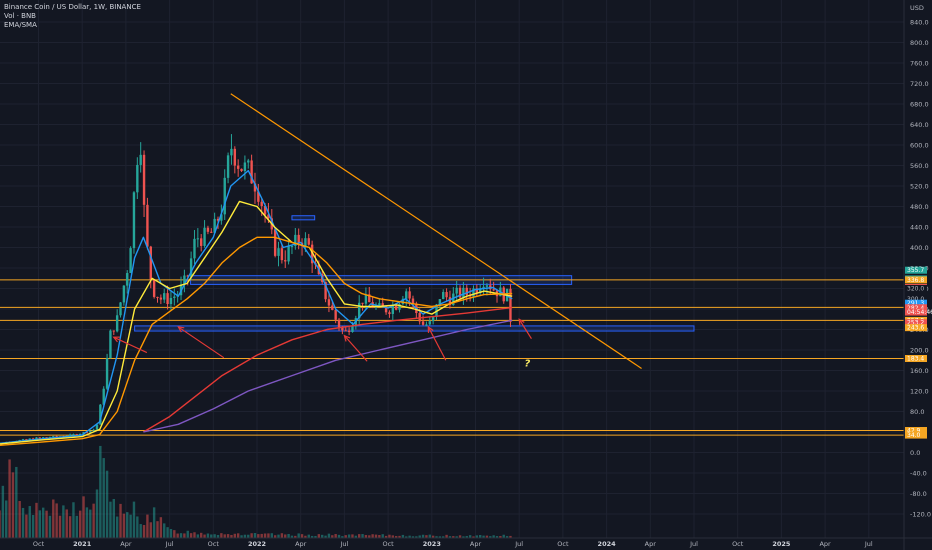 This screenshot has width=932, height=550. What do you see at coordinates (201, 342) in the screenshot?
I see `arrow-line` at bounding box center [201, 342].